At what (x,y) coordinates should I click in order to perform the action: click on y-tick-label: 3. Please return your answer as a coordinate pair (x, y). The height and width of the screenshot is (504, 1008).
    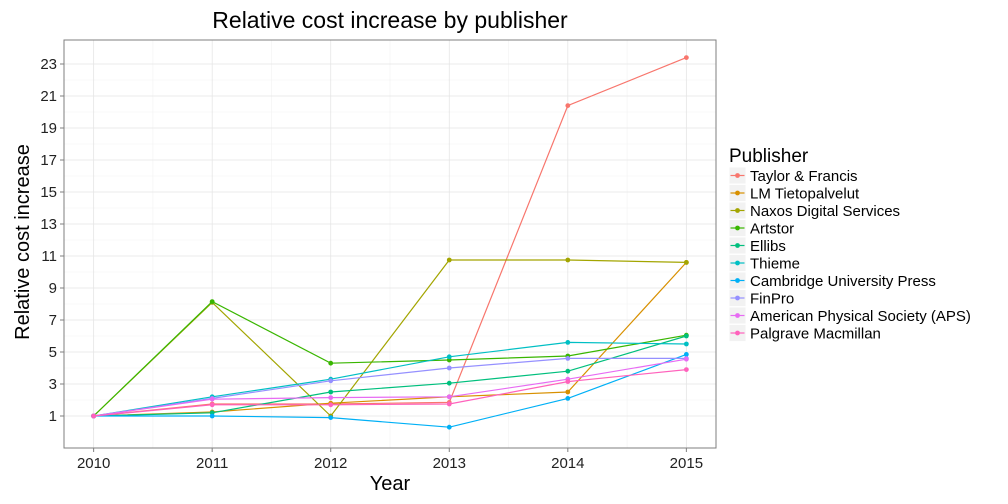
    Looking at the image, I should click on (53, 384).